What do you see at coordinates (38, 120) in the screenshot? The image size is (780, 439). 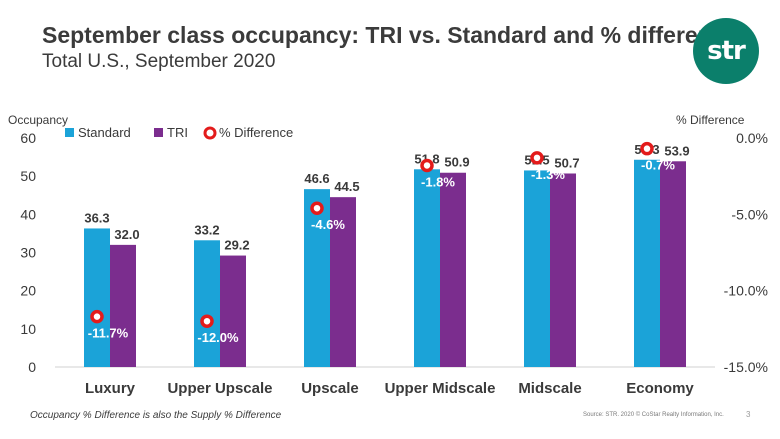 I see `y-axis-title: Occupancy` at bounding box center [38, 120].